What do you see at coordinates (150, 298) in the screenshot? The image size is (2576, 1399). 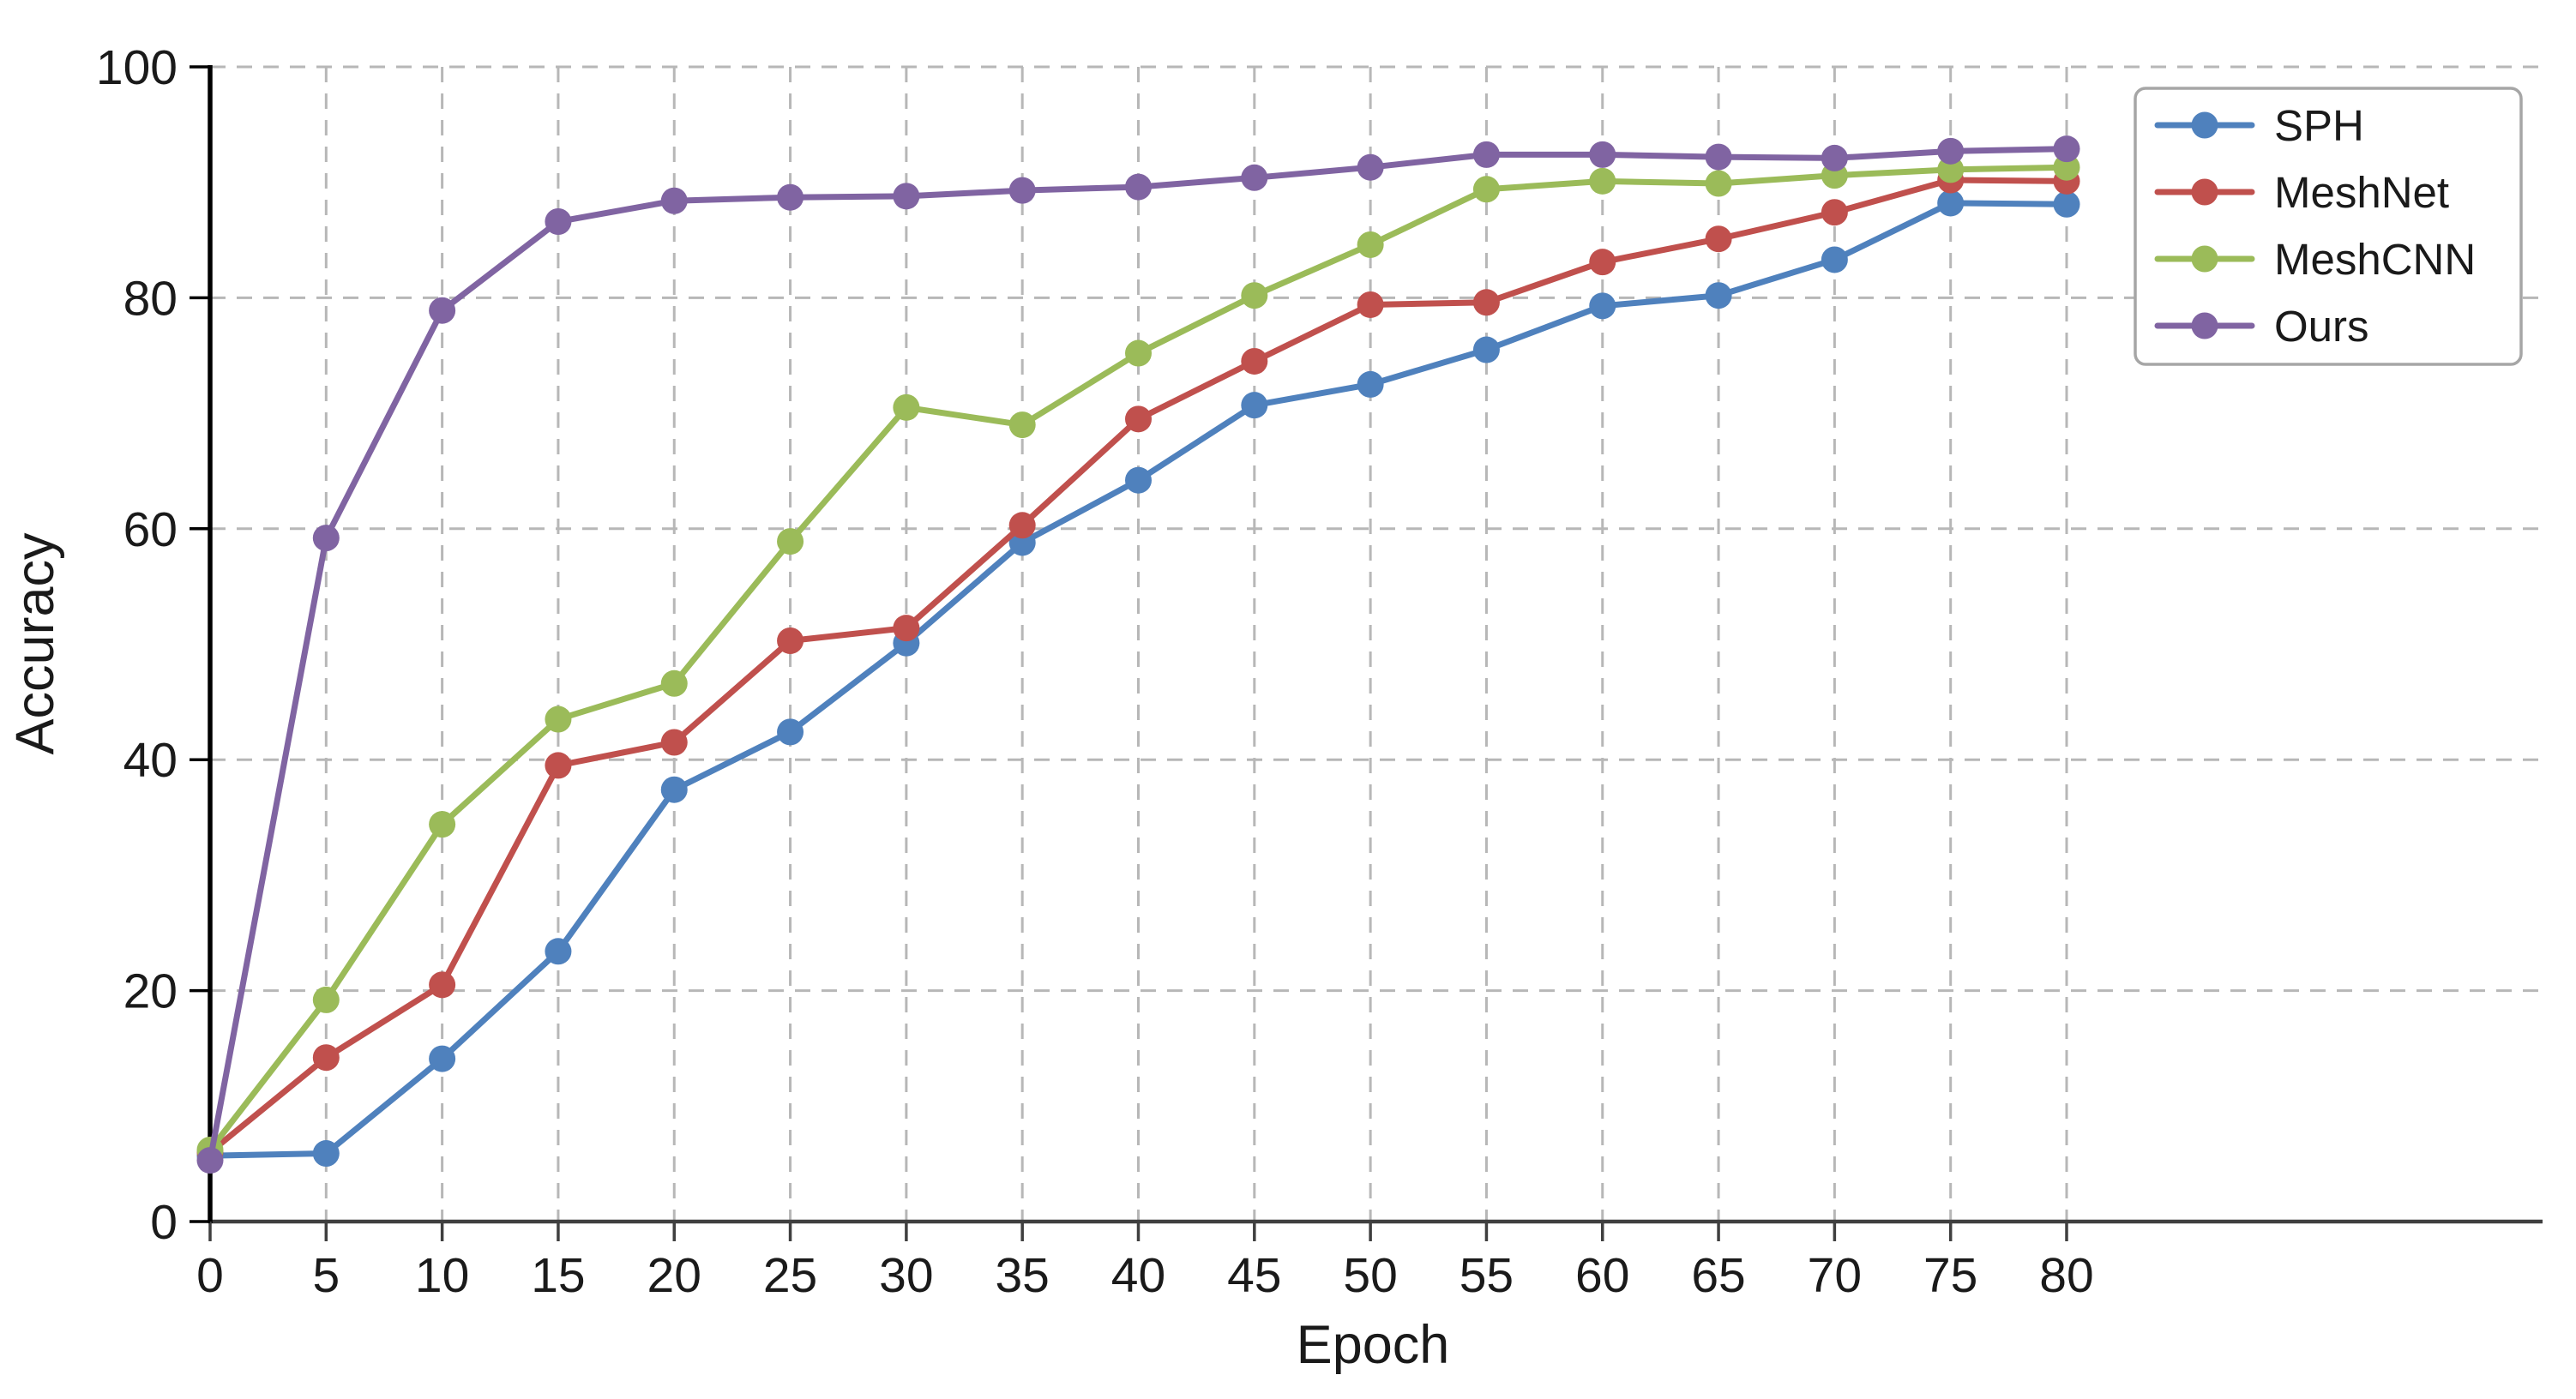 I see `y-tick-label: 80` at bounding box center [150, 298].